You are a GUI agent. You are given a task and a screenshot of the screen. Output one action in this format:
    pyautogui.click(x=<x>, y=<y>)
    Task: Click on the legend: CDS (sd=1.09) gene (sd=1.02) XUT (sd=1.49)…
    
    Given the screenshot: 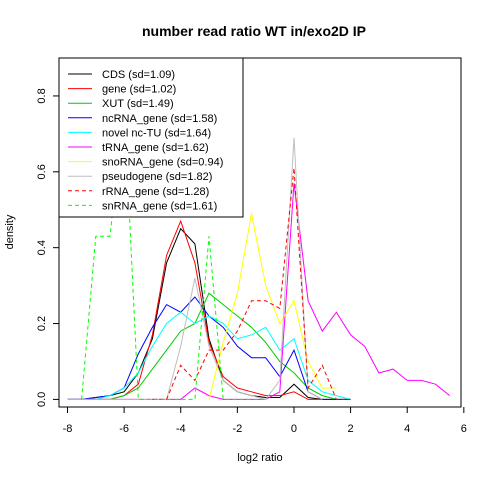 What is the action you would take?
    pyautogui.click(x=151, y=137)
    